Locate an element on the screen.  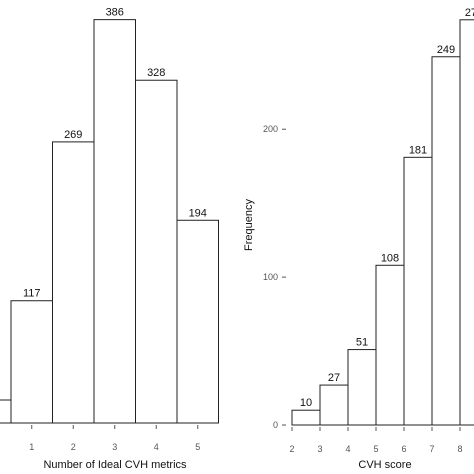
bar-value-label: 117 is located at coordinates (32, 294).